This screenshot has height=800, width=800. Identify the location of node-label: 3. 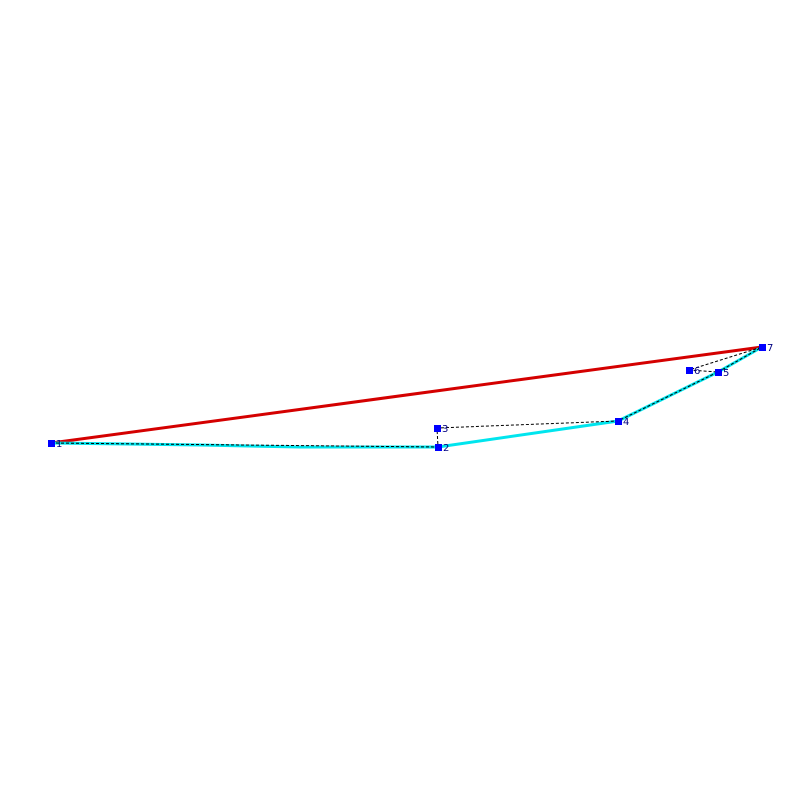
(445, 429).